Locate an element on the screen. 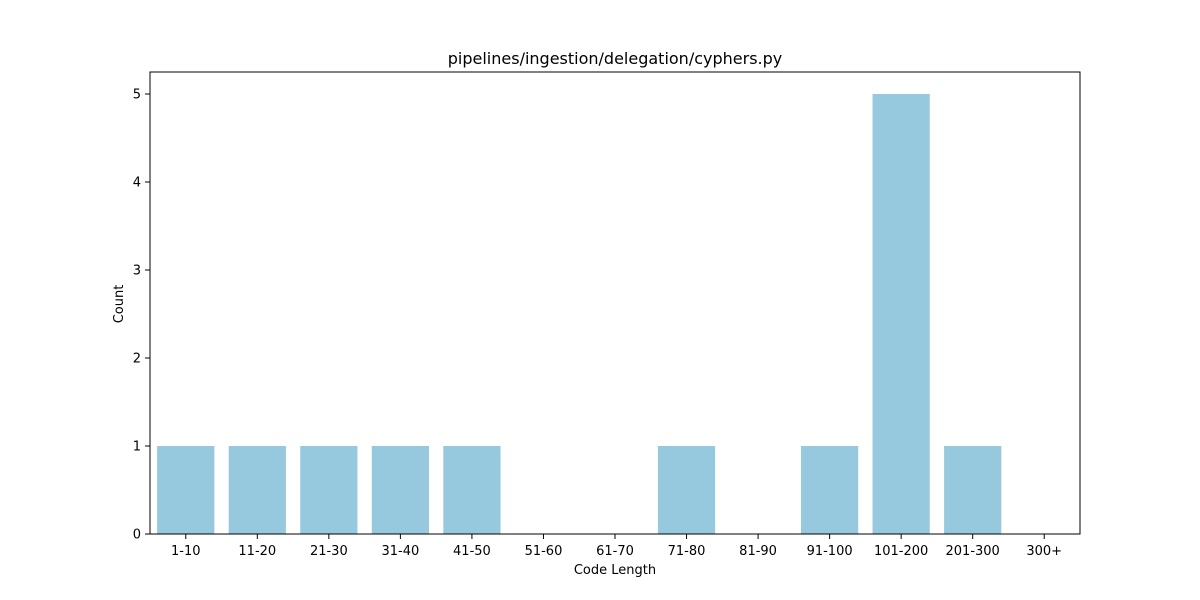 The width and height of the screenshot is (1200, 600). y-tick-label: 2 is located at coordinates (137, 359).